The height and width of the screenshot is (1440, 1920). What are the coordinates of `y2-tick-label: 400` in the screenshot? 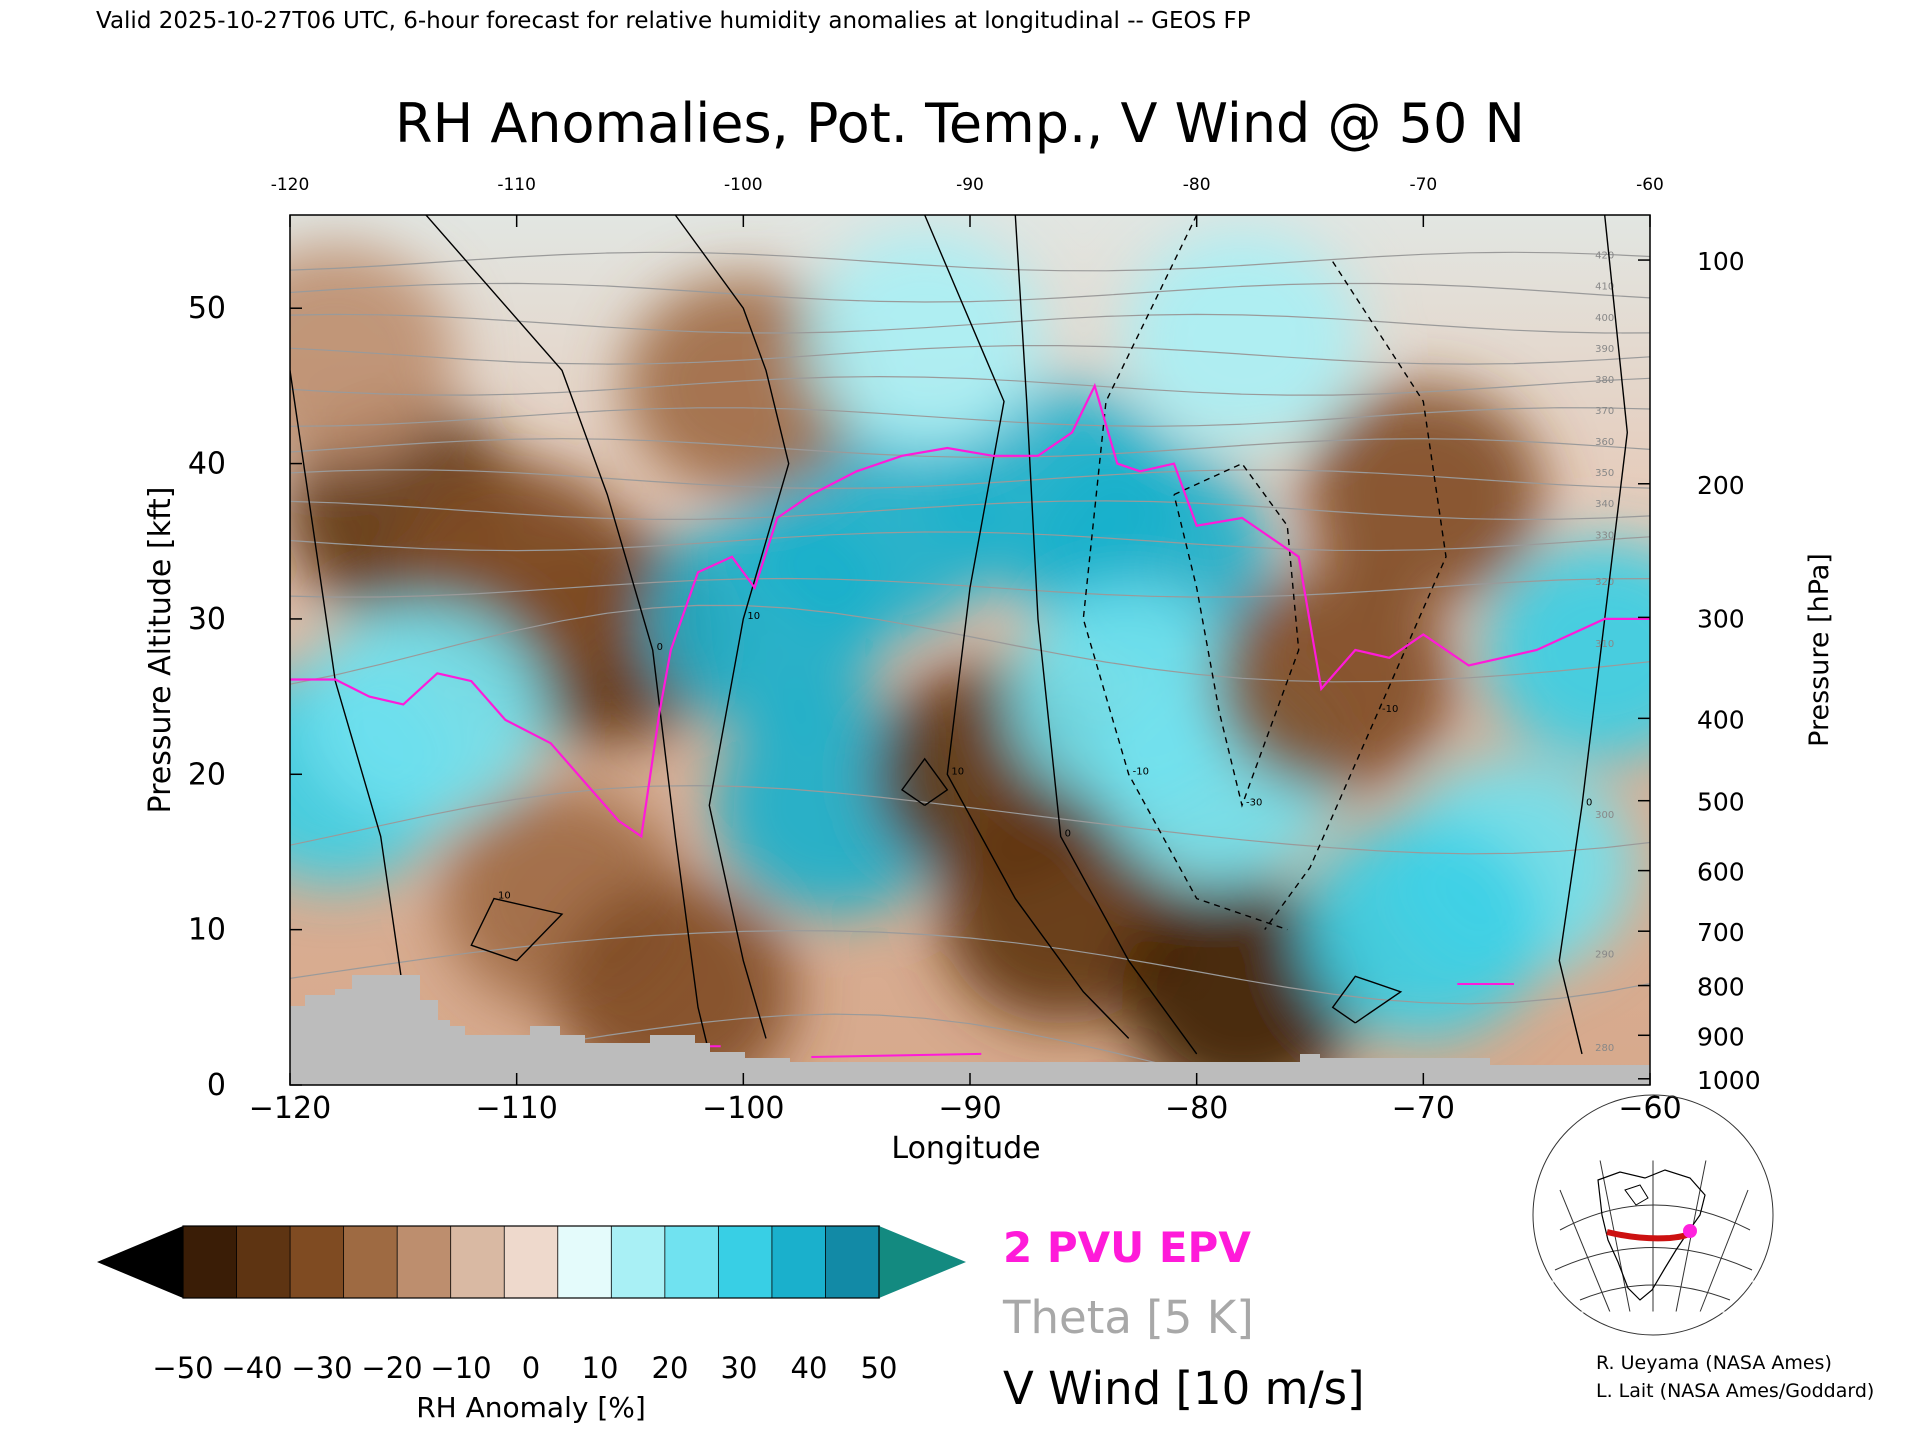 It's located at (1721, 719).